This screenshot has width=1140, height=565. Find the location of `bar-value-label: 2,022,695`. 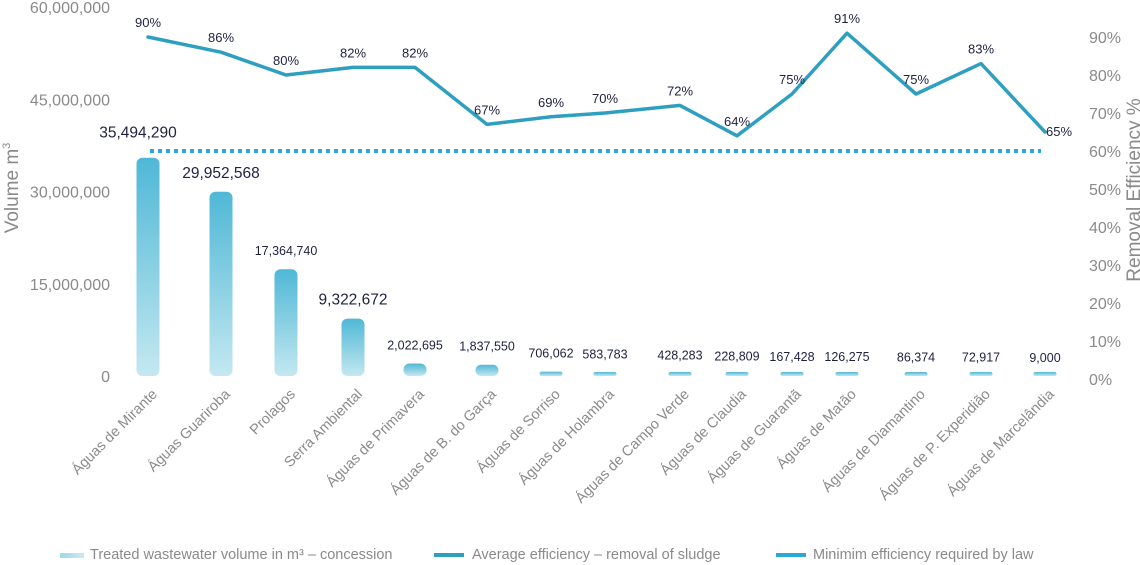

bar-value-label: 2,022,695 is located at coordinates (415, 346).